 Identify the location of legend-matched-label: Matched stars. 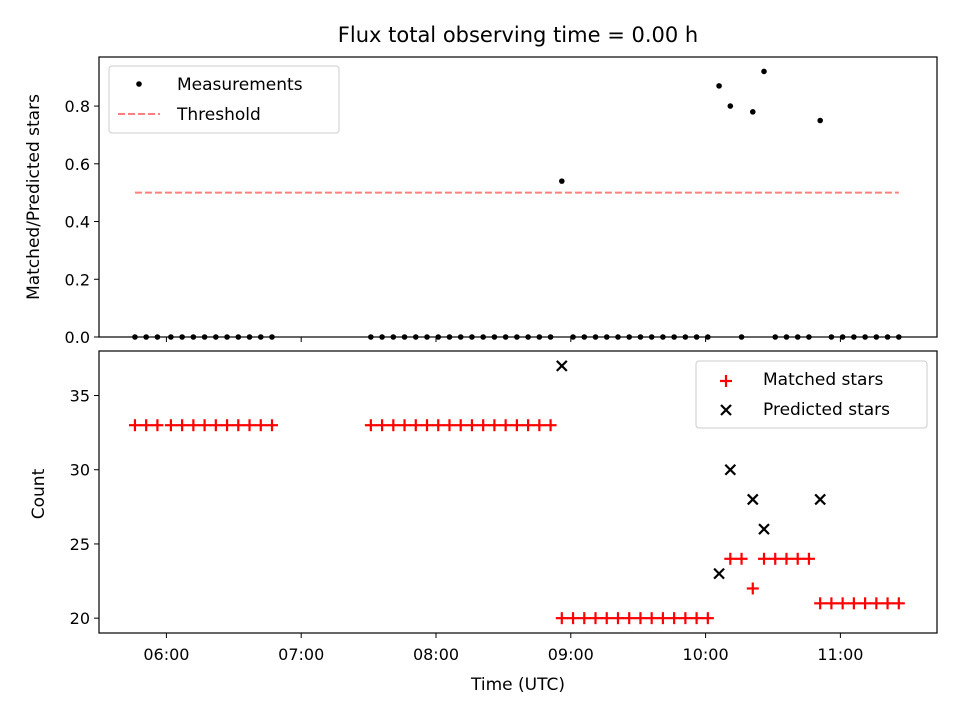
(823, 380).